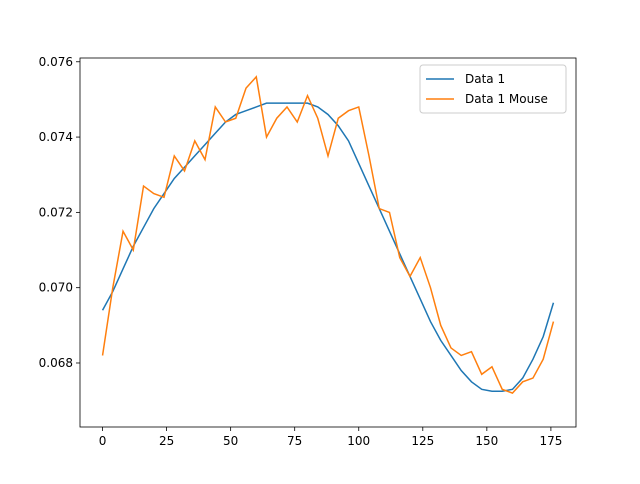 The height and width of the screenshot is (484, 640). What do you see at coordinates (230, 441) in the screenshot?
I see `x-tick-label: 50` at bounding box center [230, 441].